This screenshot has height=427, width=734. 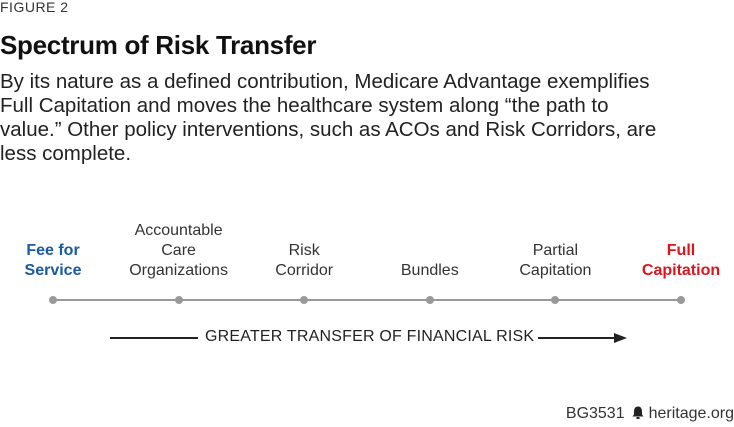 I want to click on arrow-label: GREATER TRANSFER OF FINANCIAL RISK, so click(x=370, y=336).